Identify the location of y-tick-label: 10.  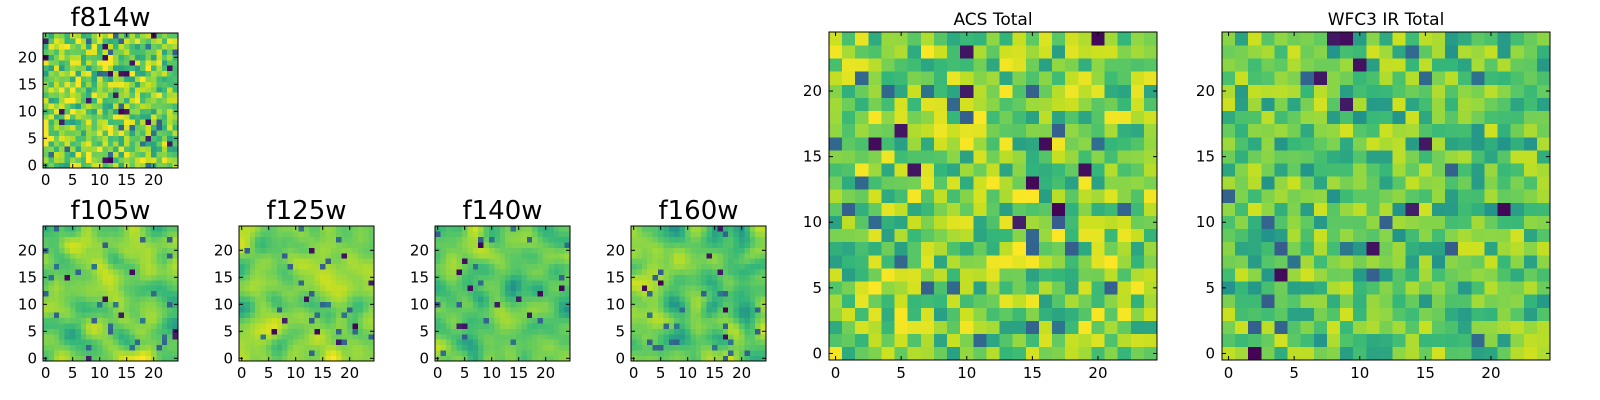
(419, 304).